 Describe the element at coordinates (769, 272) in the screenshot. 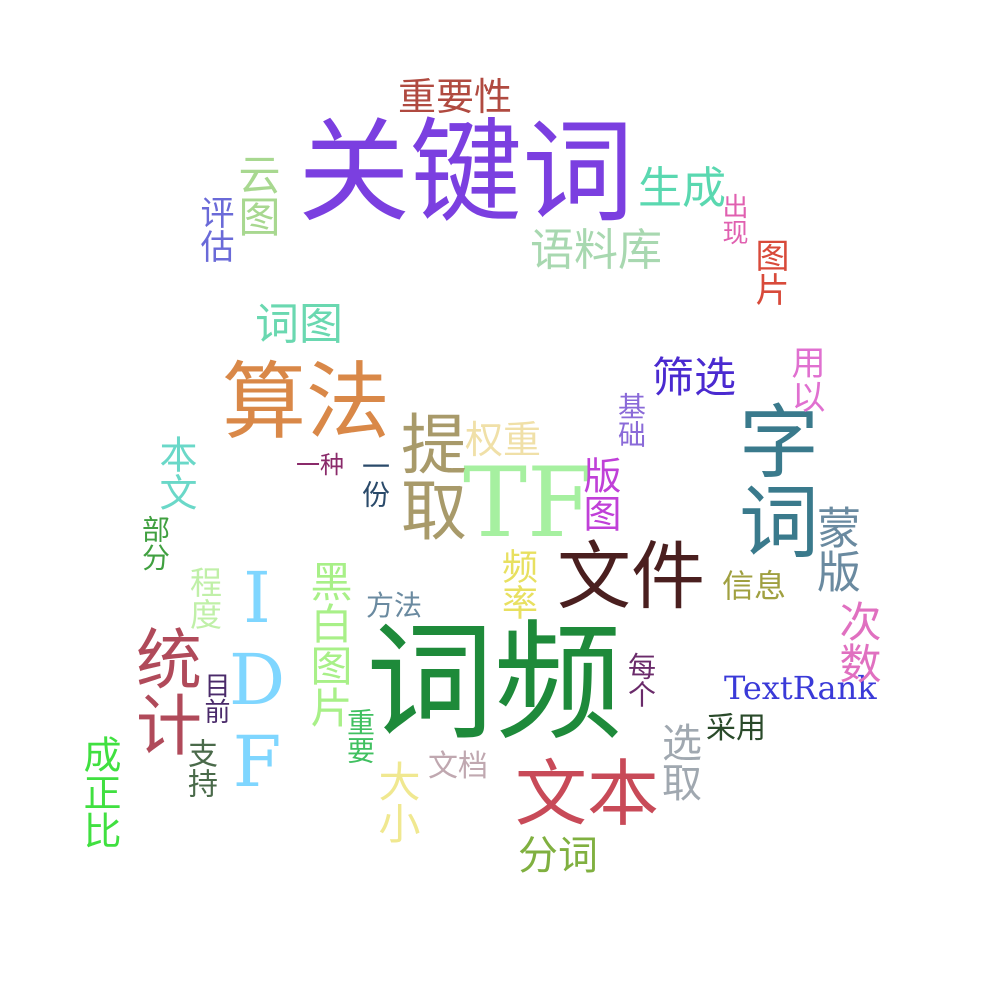

I see `word-tupian: 图片` at that location.